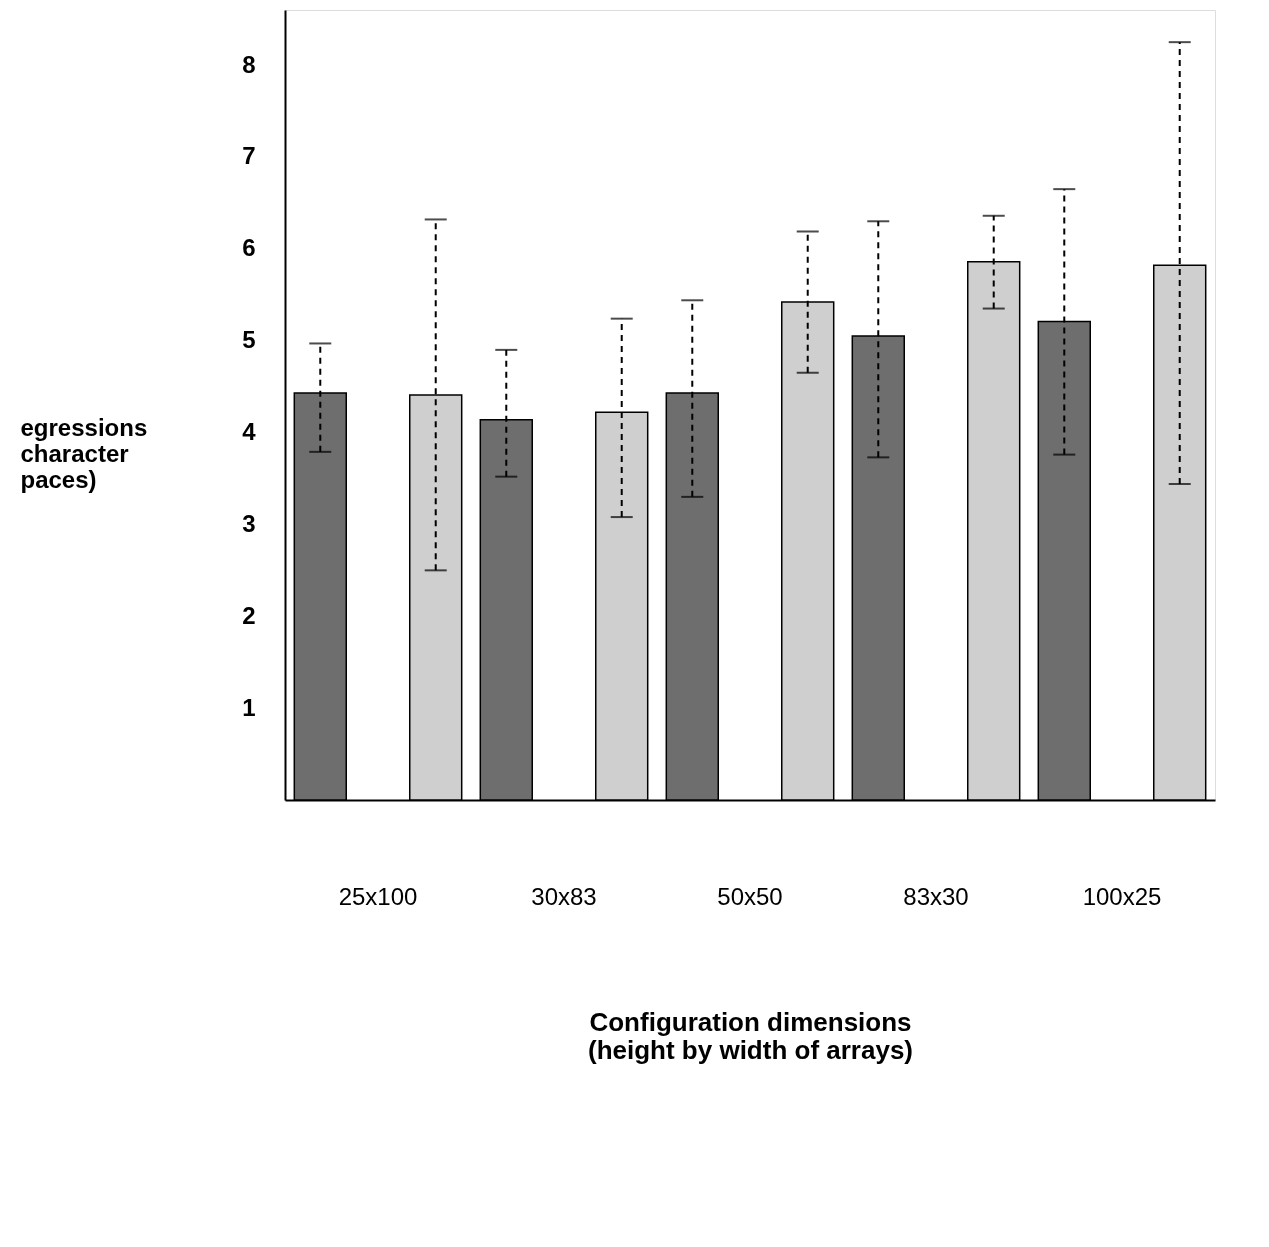 This screenshot has height=1247, width=1269. What do you see at coordinates (84, 453) in the screenshot?
I see `y-axis-title: egressions character paces)` at bounding box center [84, 453].